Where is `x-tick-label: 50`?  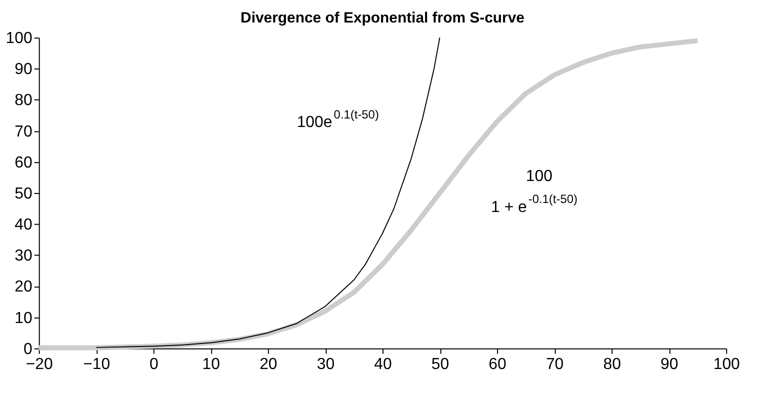
x-tick-label: 50 is located at coordinates (440, 364).